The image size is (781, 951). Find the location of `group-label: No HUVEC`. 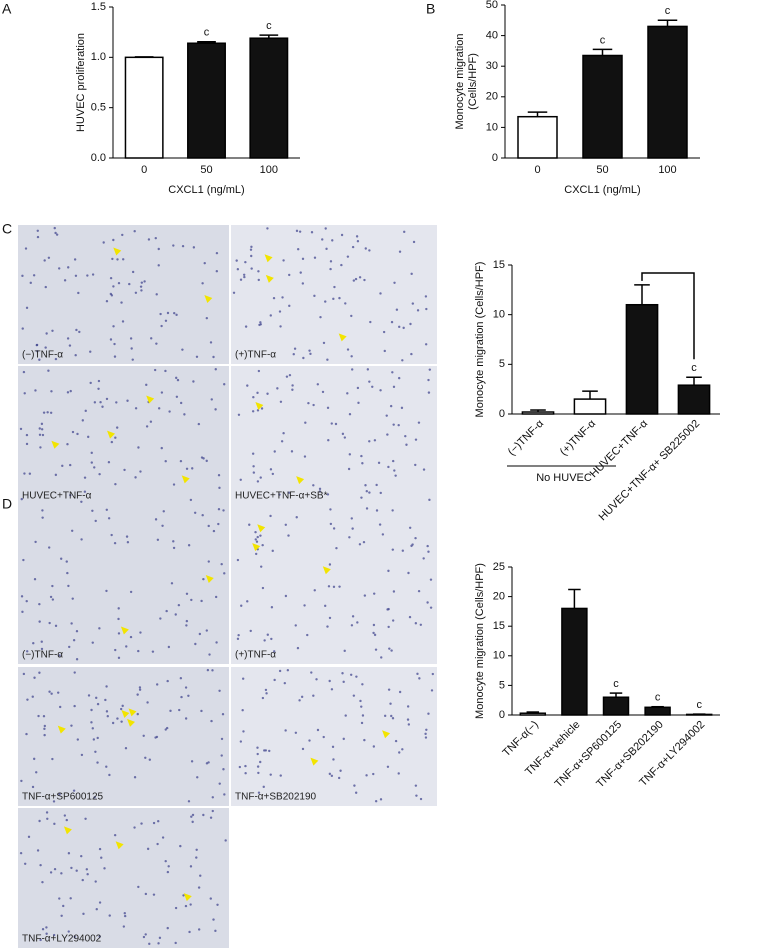

group-label: No HUVEC is located at coordinates (564, 478).